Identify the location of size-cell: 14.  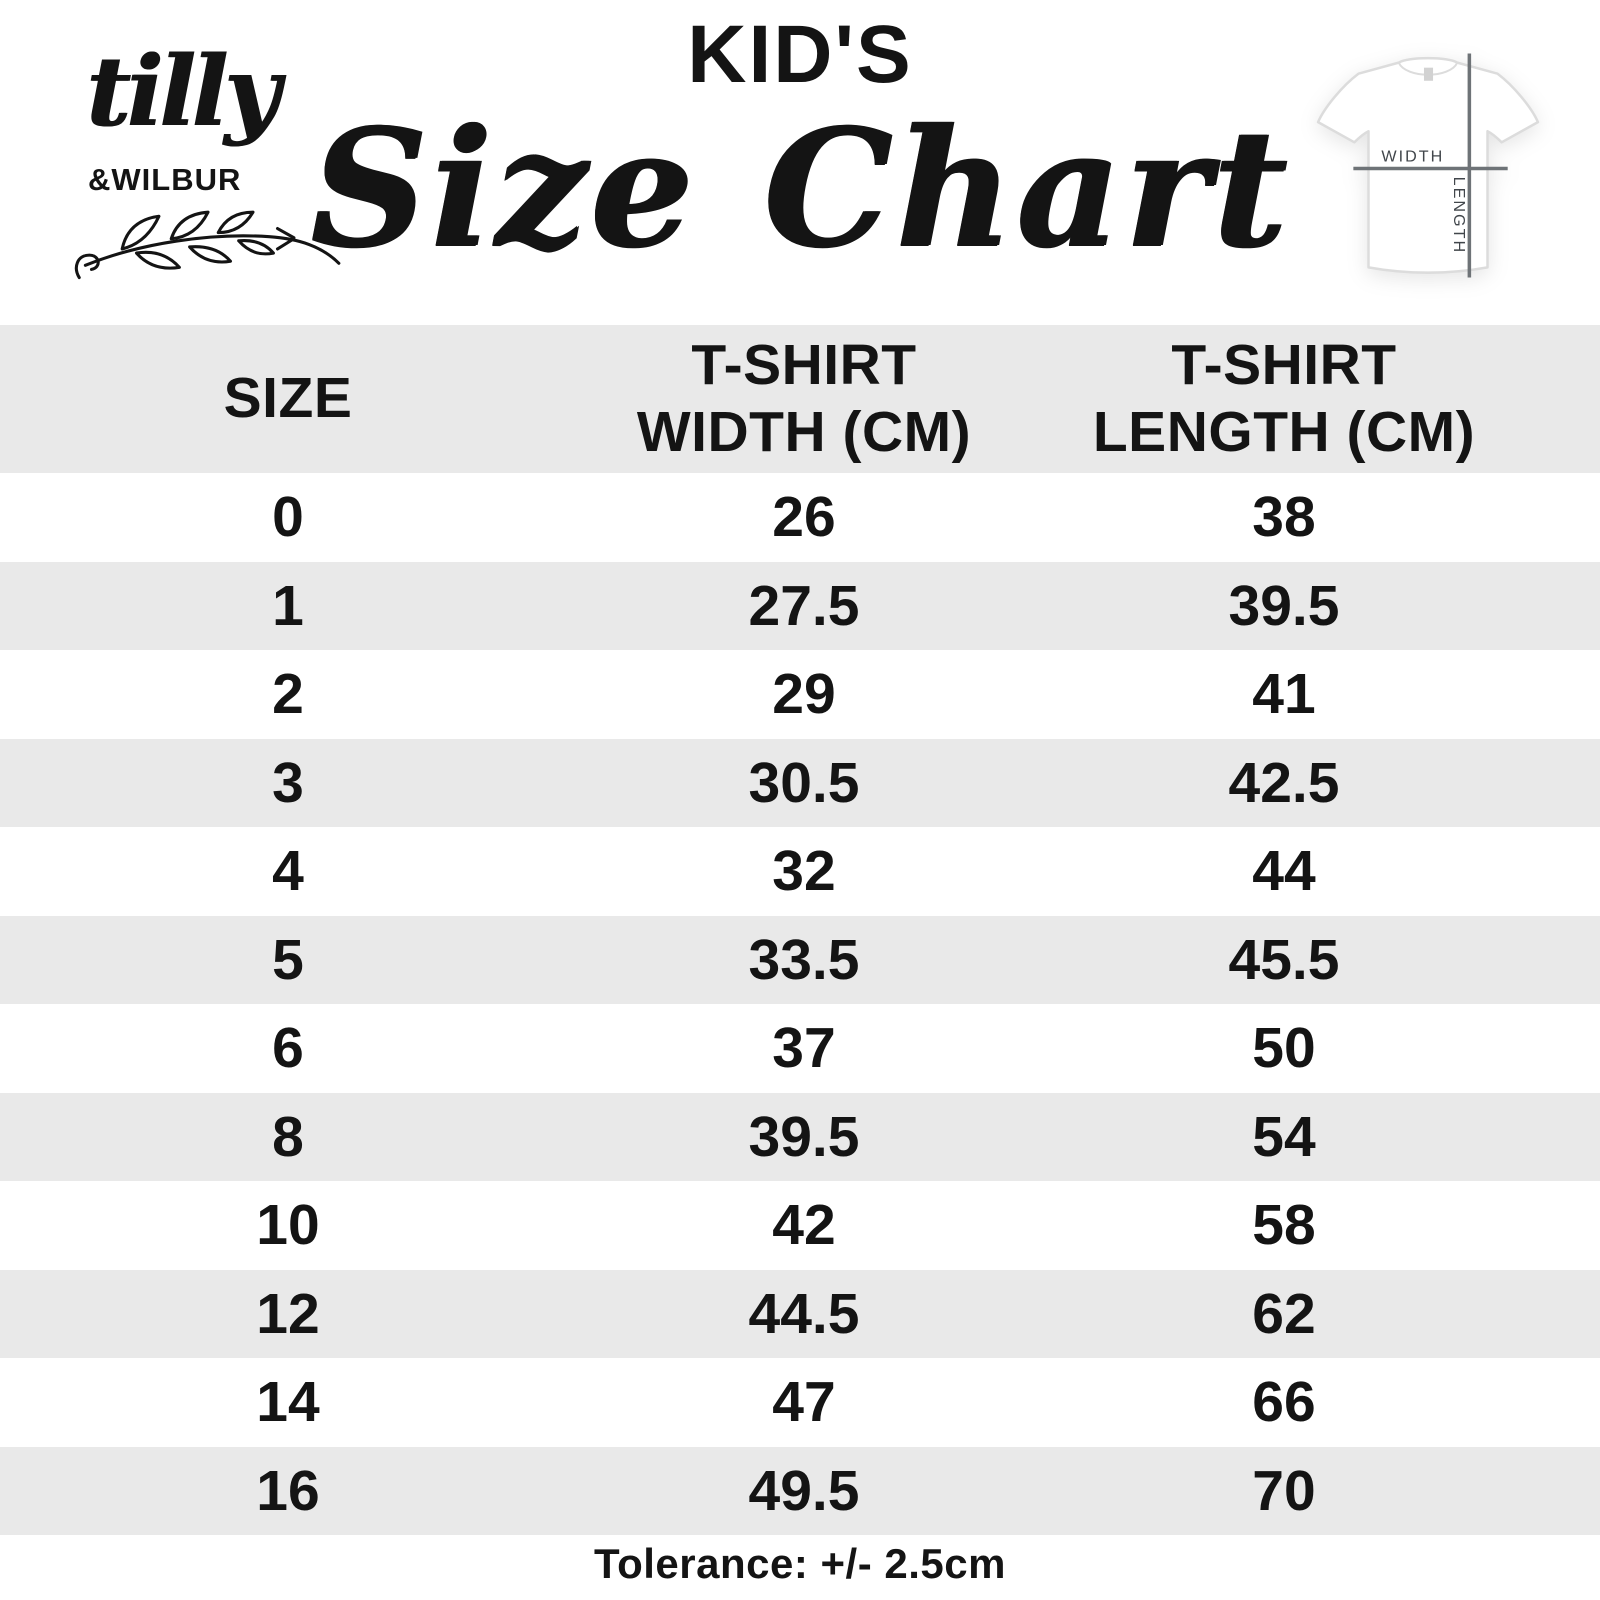
(288, 1402).